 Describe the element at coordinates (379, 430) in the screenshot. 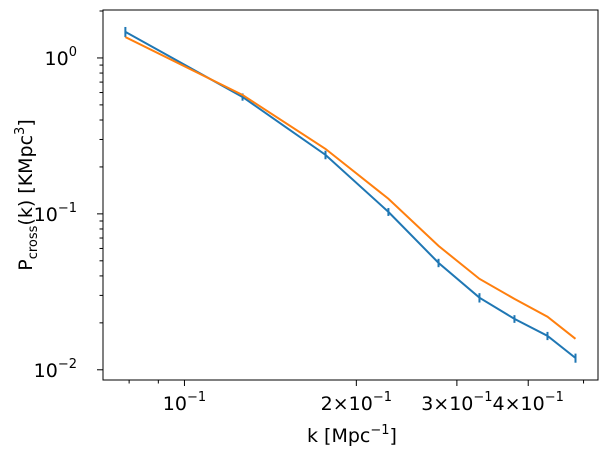

I see `x-label-sup: −1` at that location.